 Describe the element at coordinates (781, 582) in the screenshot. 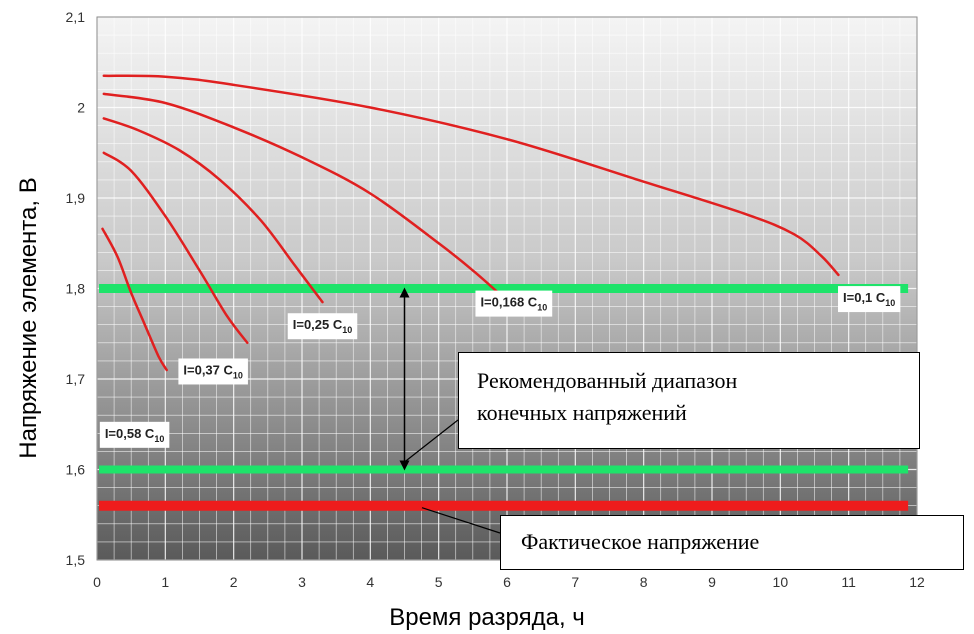

I see `x-tick-label: 10` at that location.